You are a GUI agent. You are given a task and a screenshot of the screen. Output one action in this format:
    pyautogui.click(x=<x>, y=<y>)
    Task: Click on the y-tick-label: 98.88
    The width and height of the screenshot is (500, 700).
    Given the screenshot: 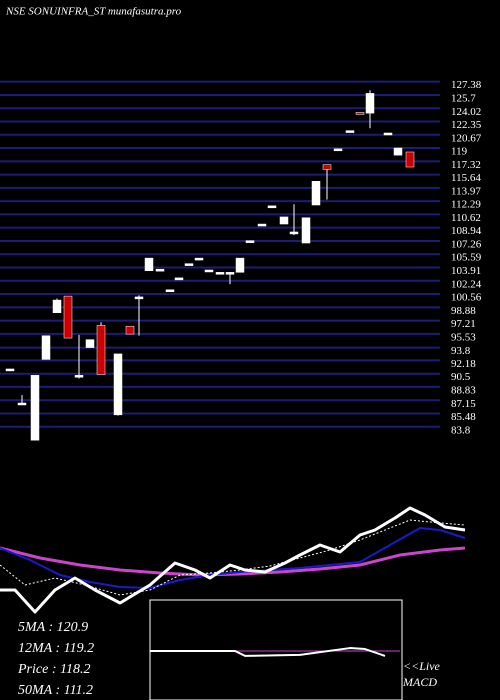 What is the action you would take?
    pyautogui.click(x=463, y=311)
    